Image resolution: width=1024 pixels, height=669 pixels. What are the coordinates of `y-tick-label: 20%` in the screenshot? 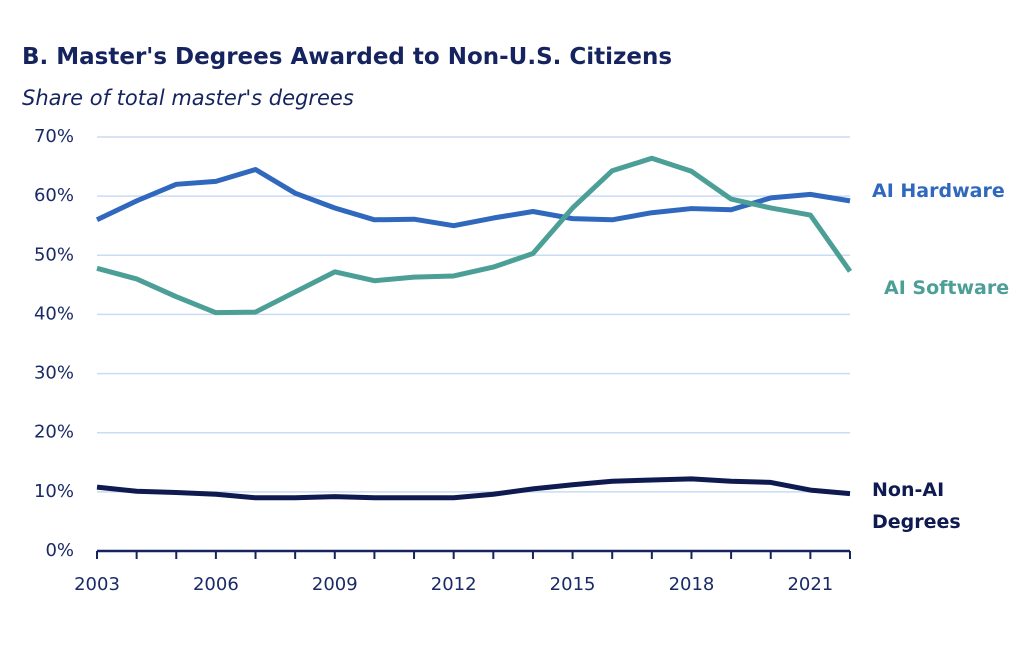 It's located at (54, 432).